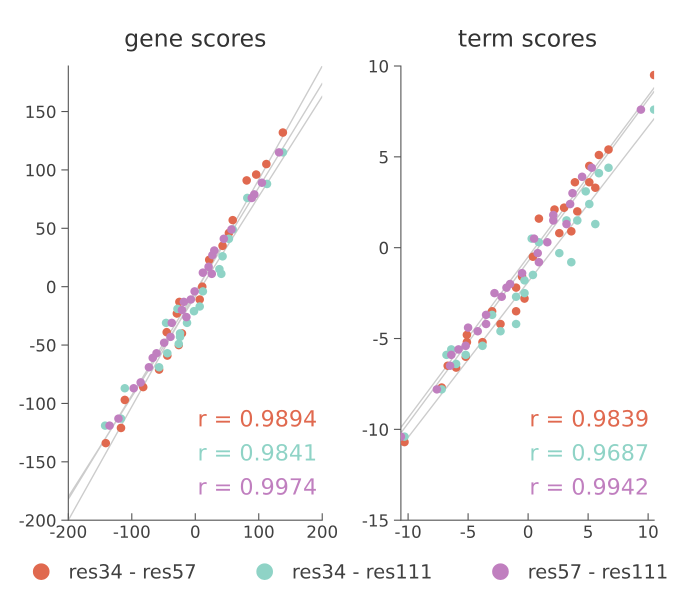 The height and width of the screenshot is (600, 690). I want to click on x-tick-label: 10, so click(648, 531).